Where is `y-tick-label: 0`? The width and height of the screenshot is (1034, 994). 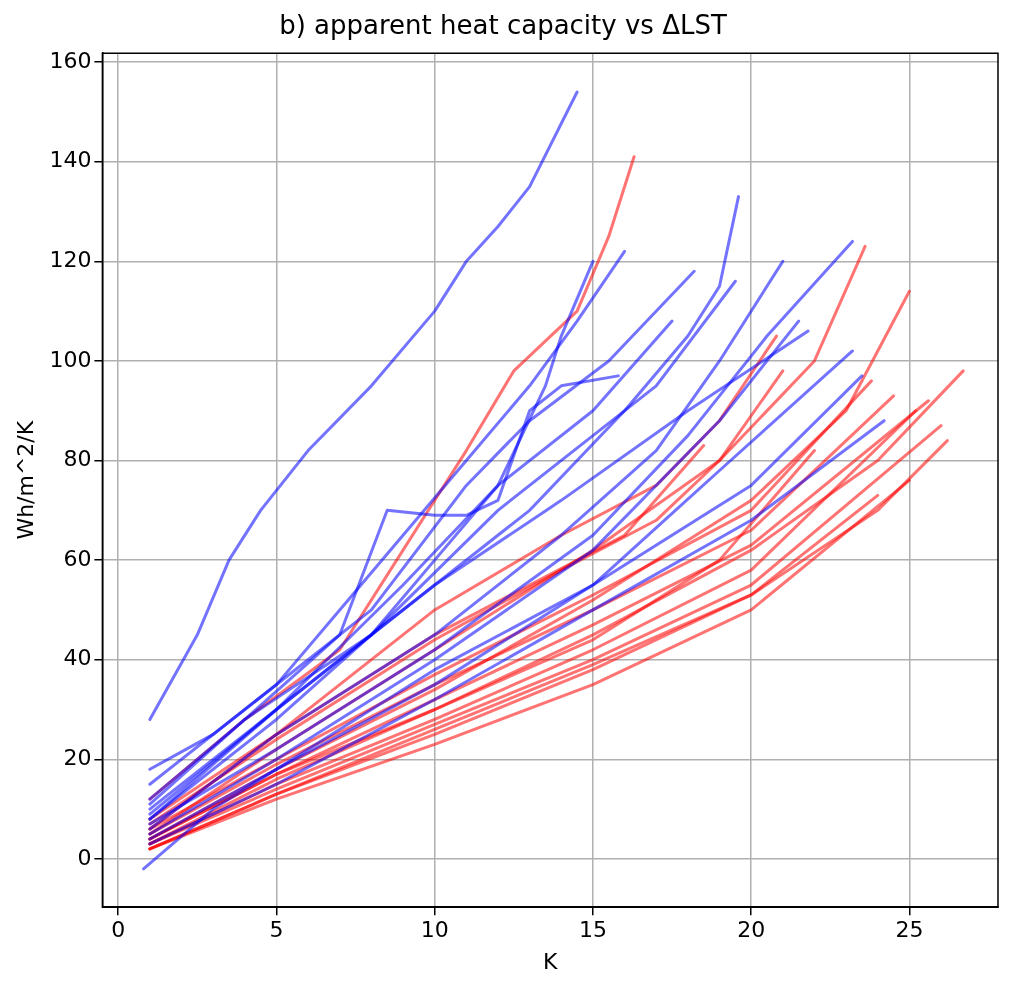 y-tick-label: 0 is located at coordinates (84, 857).